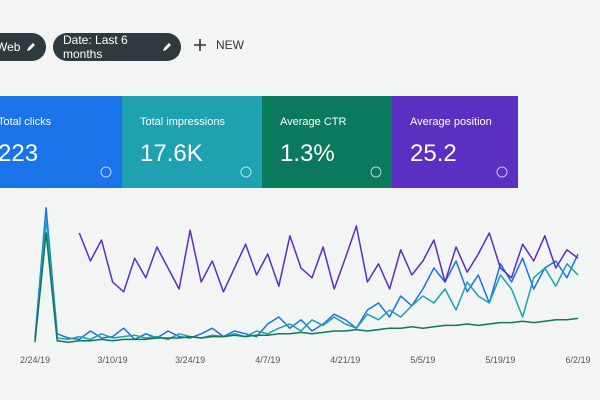 This screenshot has height=400, width=600. I want to click on x-tick-label: 6/2/19, so click(577, 360).